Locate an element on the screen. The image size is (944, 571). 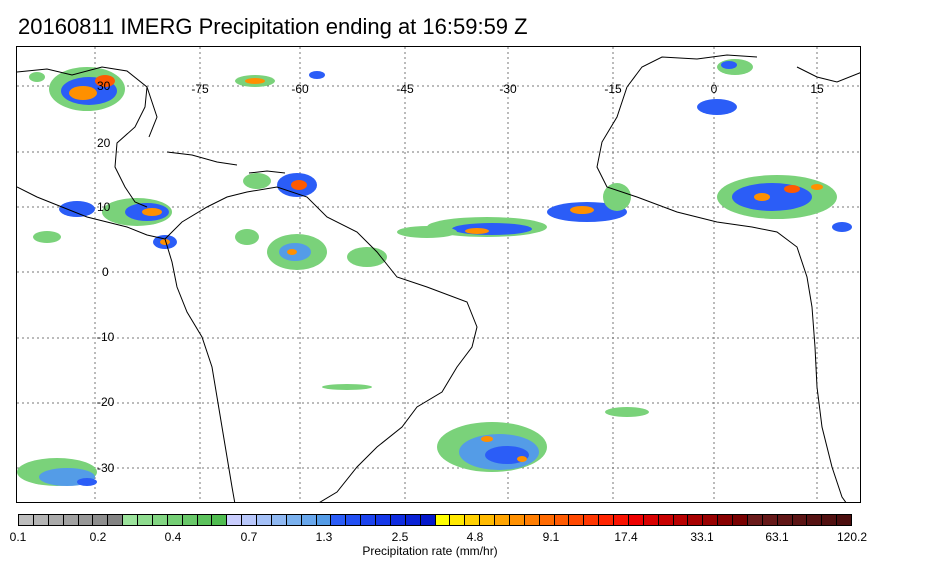
colorbar-tick: 33.1 is located at coordinates (702, 537).